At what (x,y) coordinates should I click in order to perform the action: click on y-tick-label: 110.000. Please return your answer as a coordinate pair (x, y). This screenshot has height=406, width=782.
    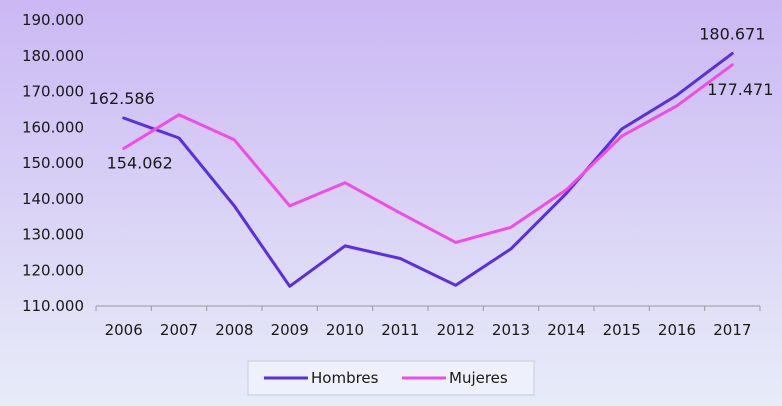
    Looking at the image, I should click on (53, 306).